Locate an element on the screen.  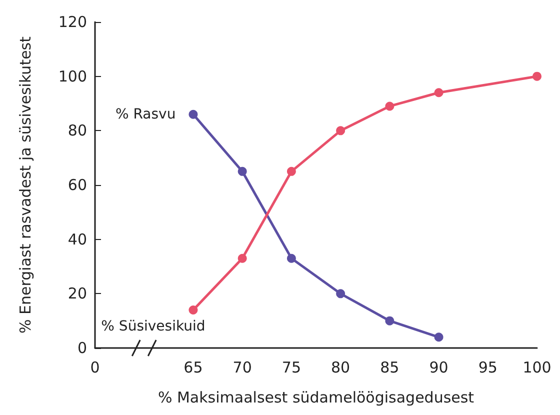
x-tick-label: 65 is located at coordinates (193, 367).